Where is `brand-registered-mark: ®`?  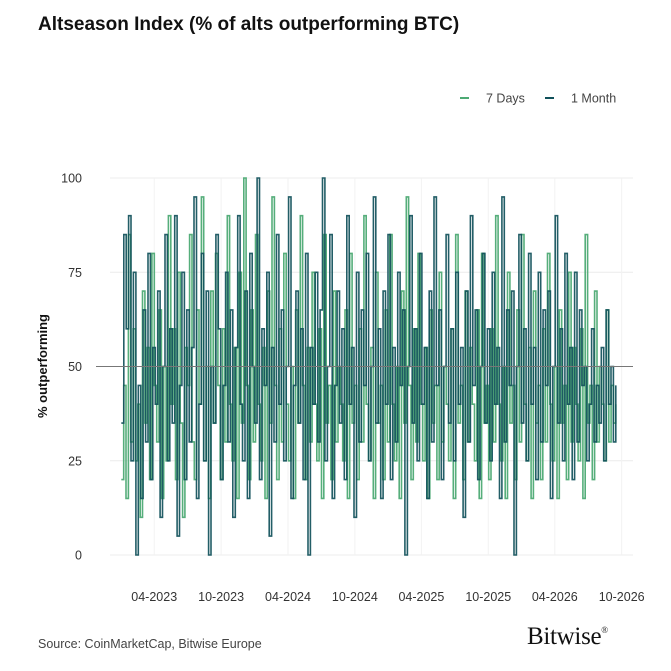 brand-registered-mark: ® is located at coordinates (604, 630).